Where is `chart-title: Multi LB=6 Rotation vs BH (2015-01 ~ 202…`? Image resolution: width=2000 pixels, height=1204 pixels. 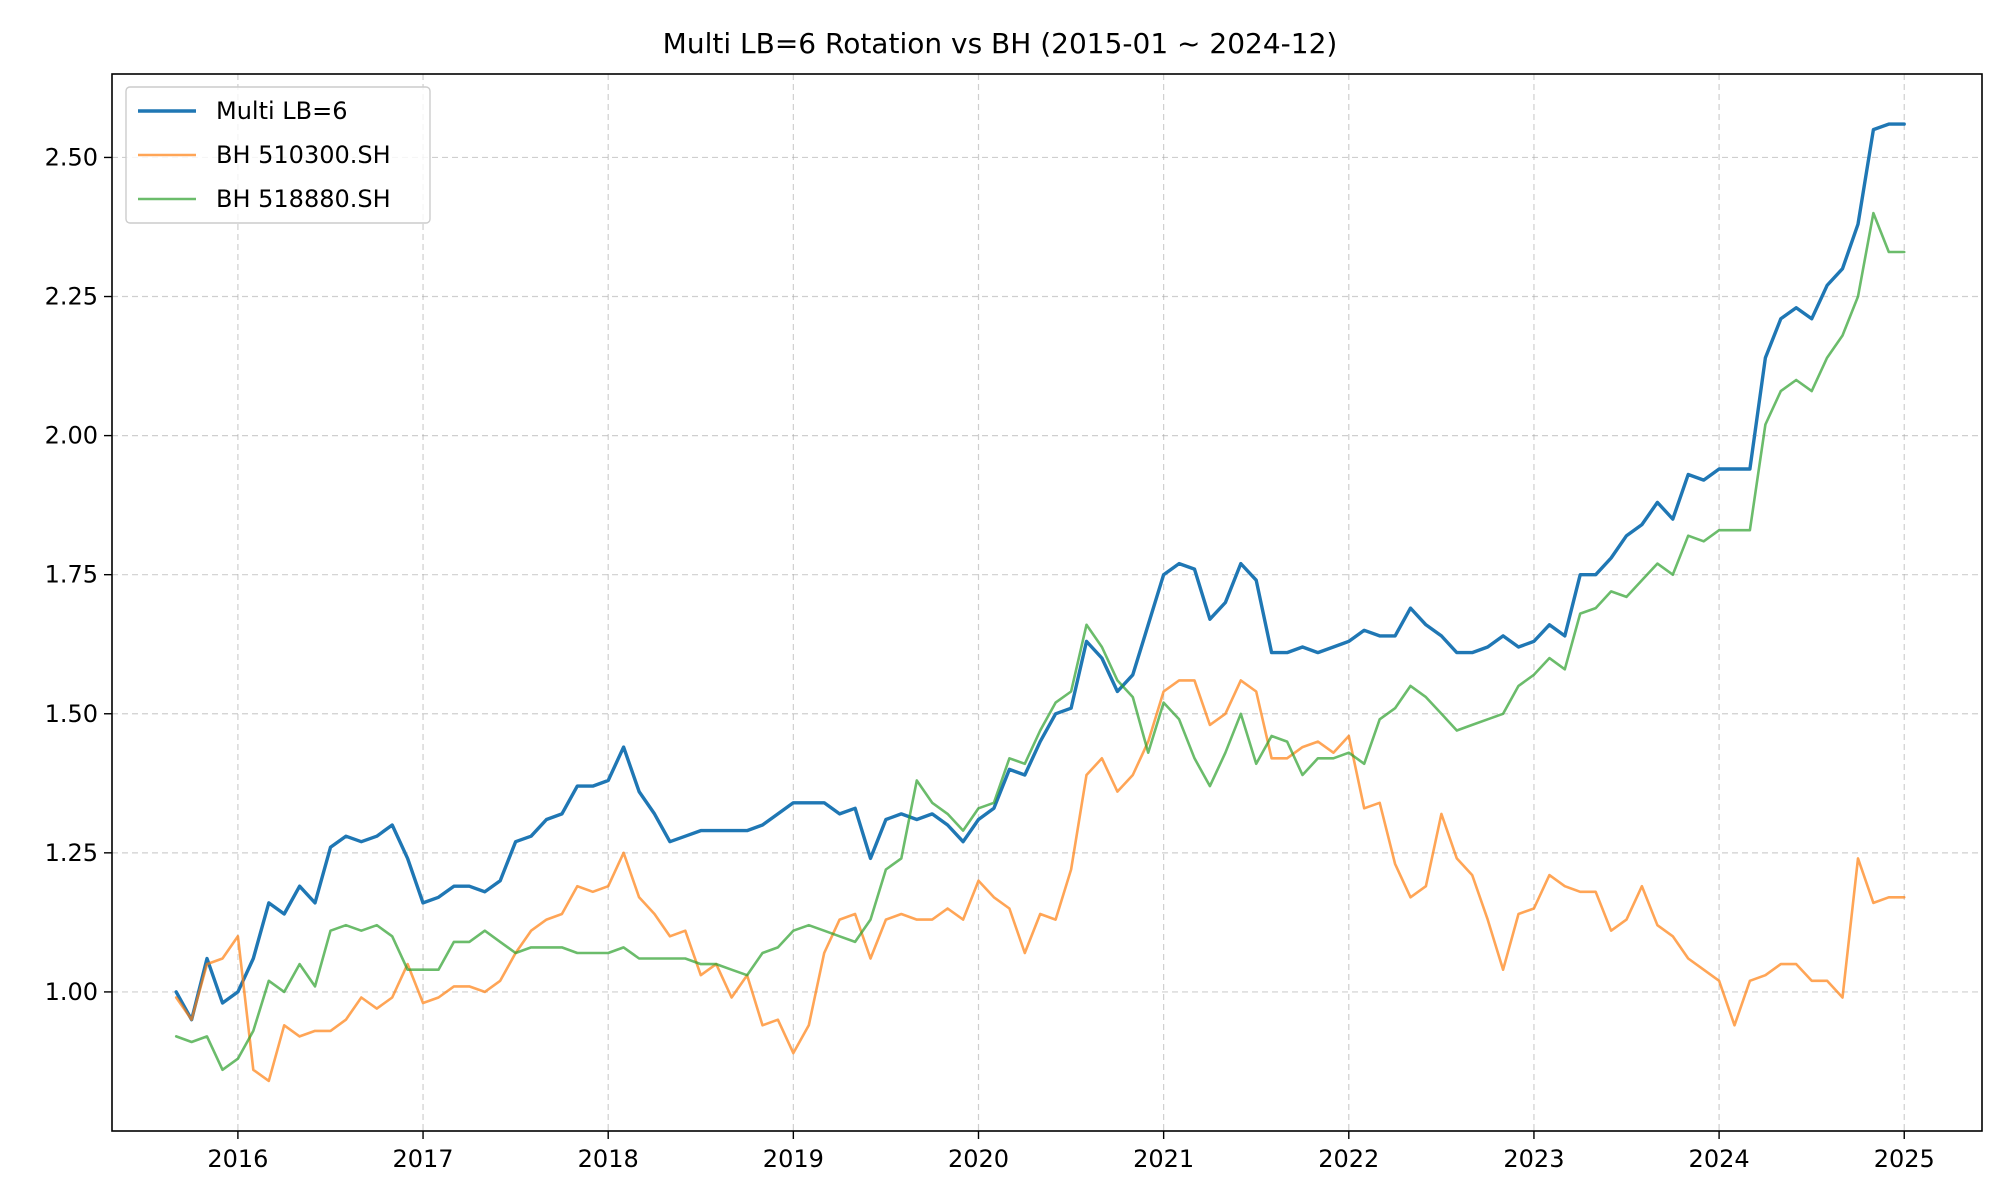
chart-title: Multi LB=6 Rotation vs BH (2015-01 ~ 202… is located at coordinates (1000, 43).